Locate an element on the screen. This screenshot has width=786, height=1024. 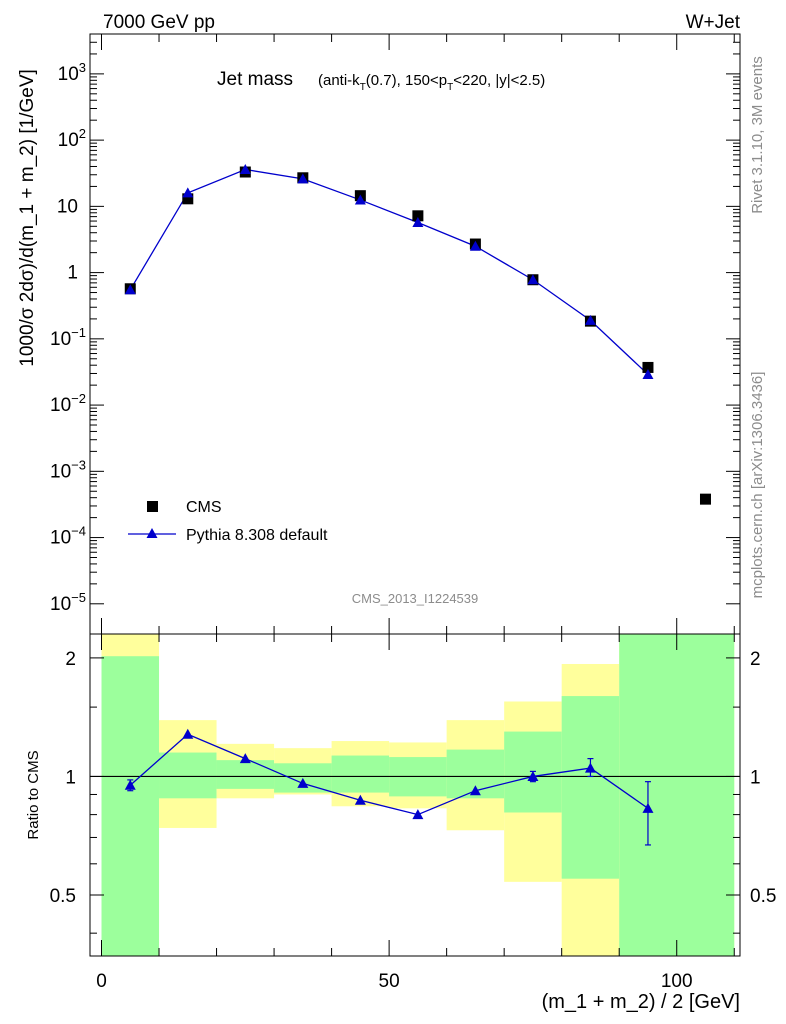
analysis-watermark: CMS_2013_I1224539 is located at coordinates (415, 598).